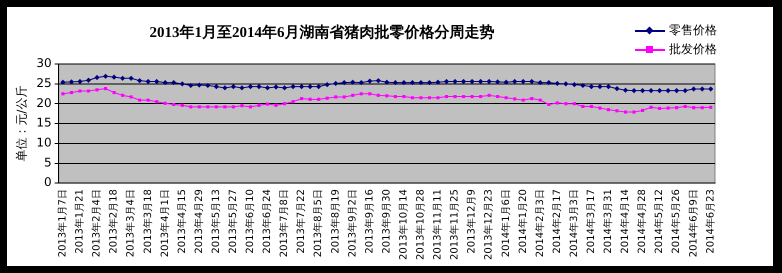  What do you see at coordinates (182, 221) in the screenshot?
I see `x-tick-label: 2013年4月15` at bounding box center [182, 221].